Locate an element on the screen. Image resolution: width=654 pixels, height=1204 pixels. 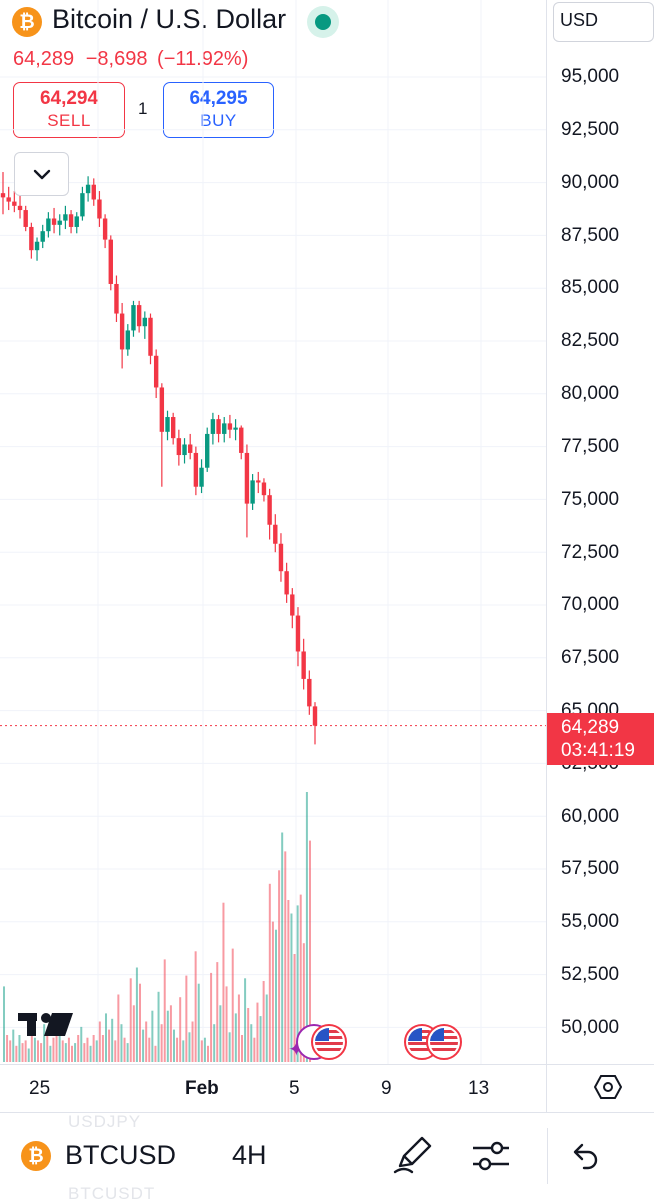
price-tick: 52,500 is located at coordinates (590, 974).